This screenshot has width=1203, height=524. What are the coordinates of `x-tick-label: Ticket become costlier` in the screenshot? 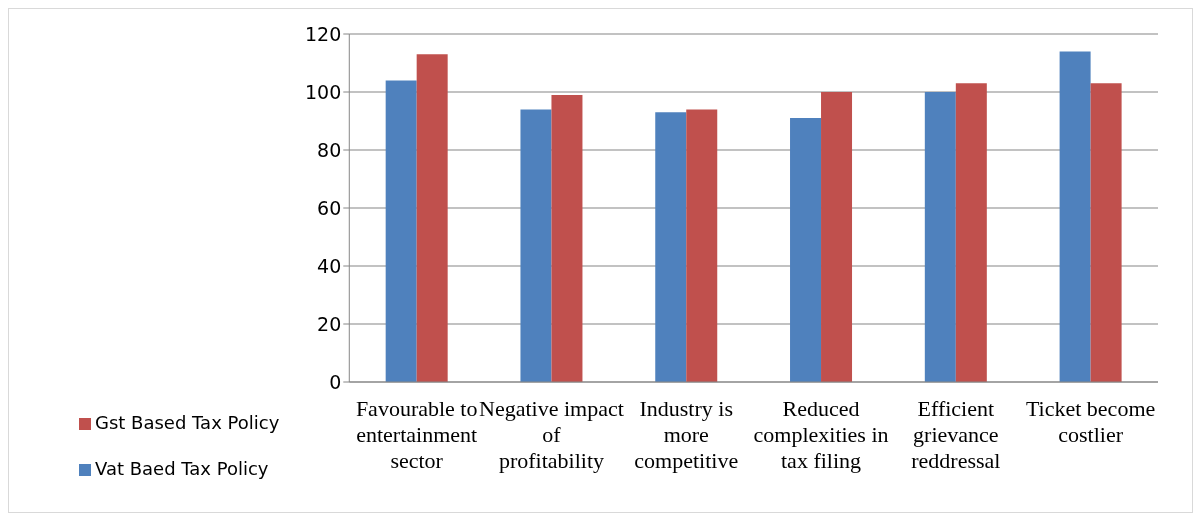 It's located at (1090, 421).